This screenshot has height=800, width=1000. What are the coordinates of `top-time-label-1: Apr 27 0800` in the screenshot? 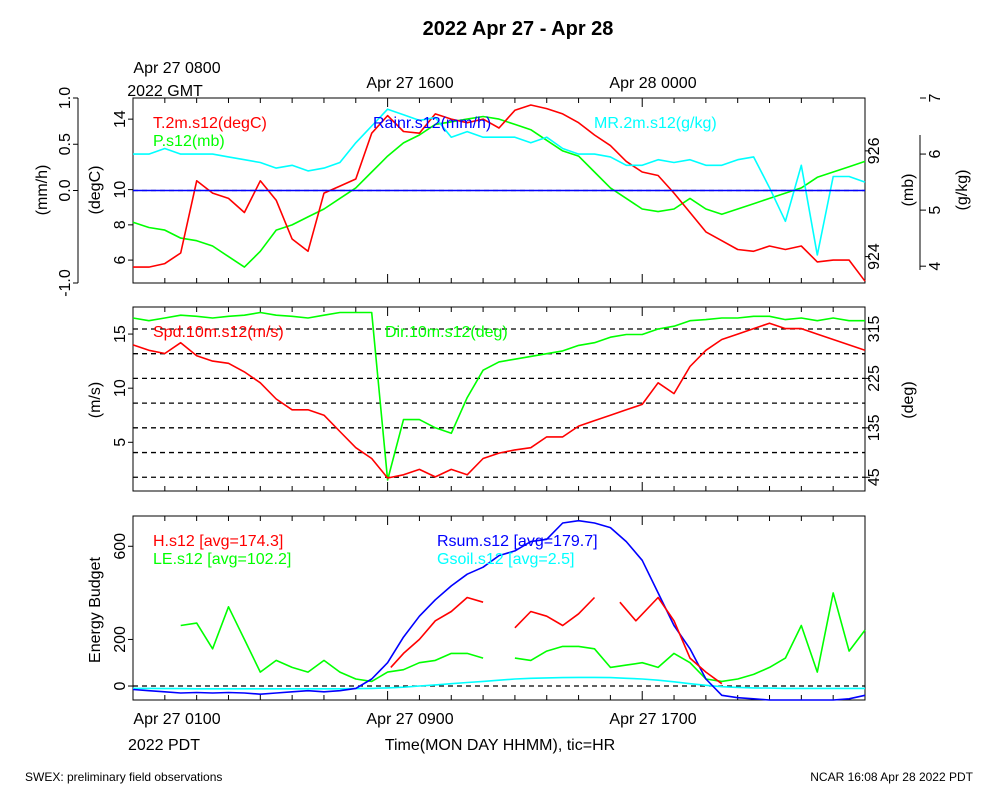 It's located at (176, 68).